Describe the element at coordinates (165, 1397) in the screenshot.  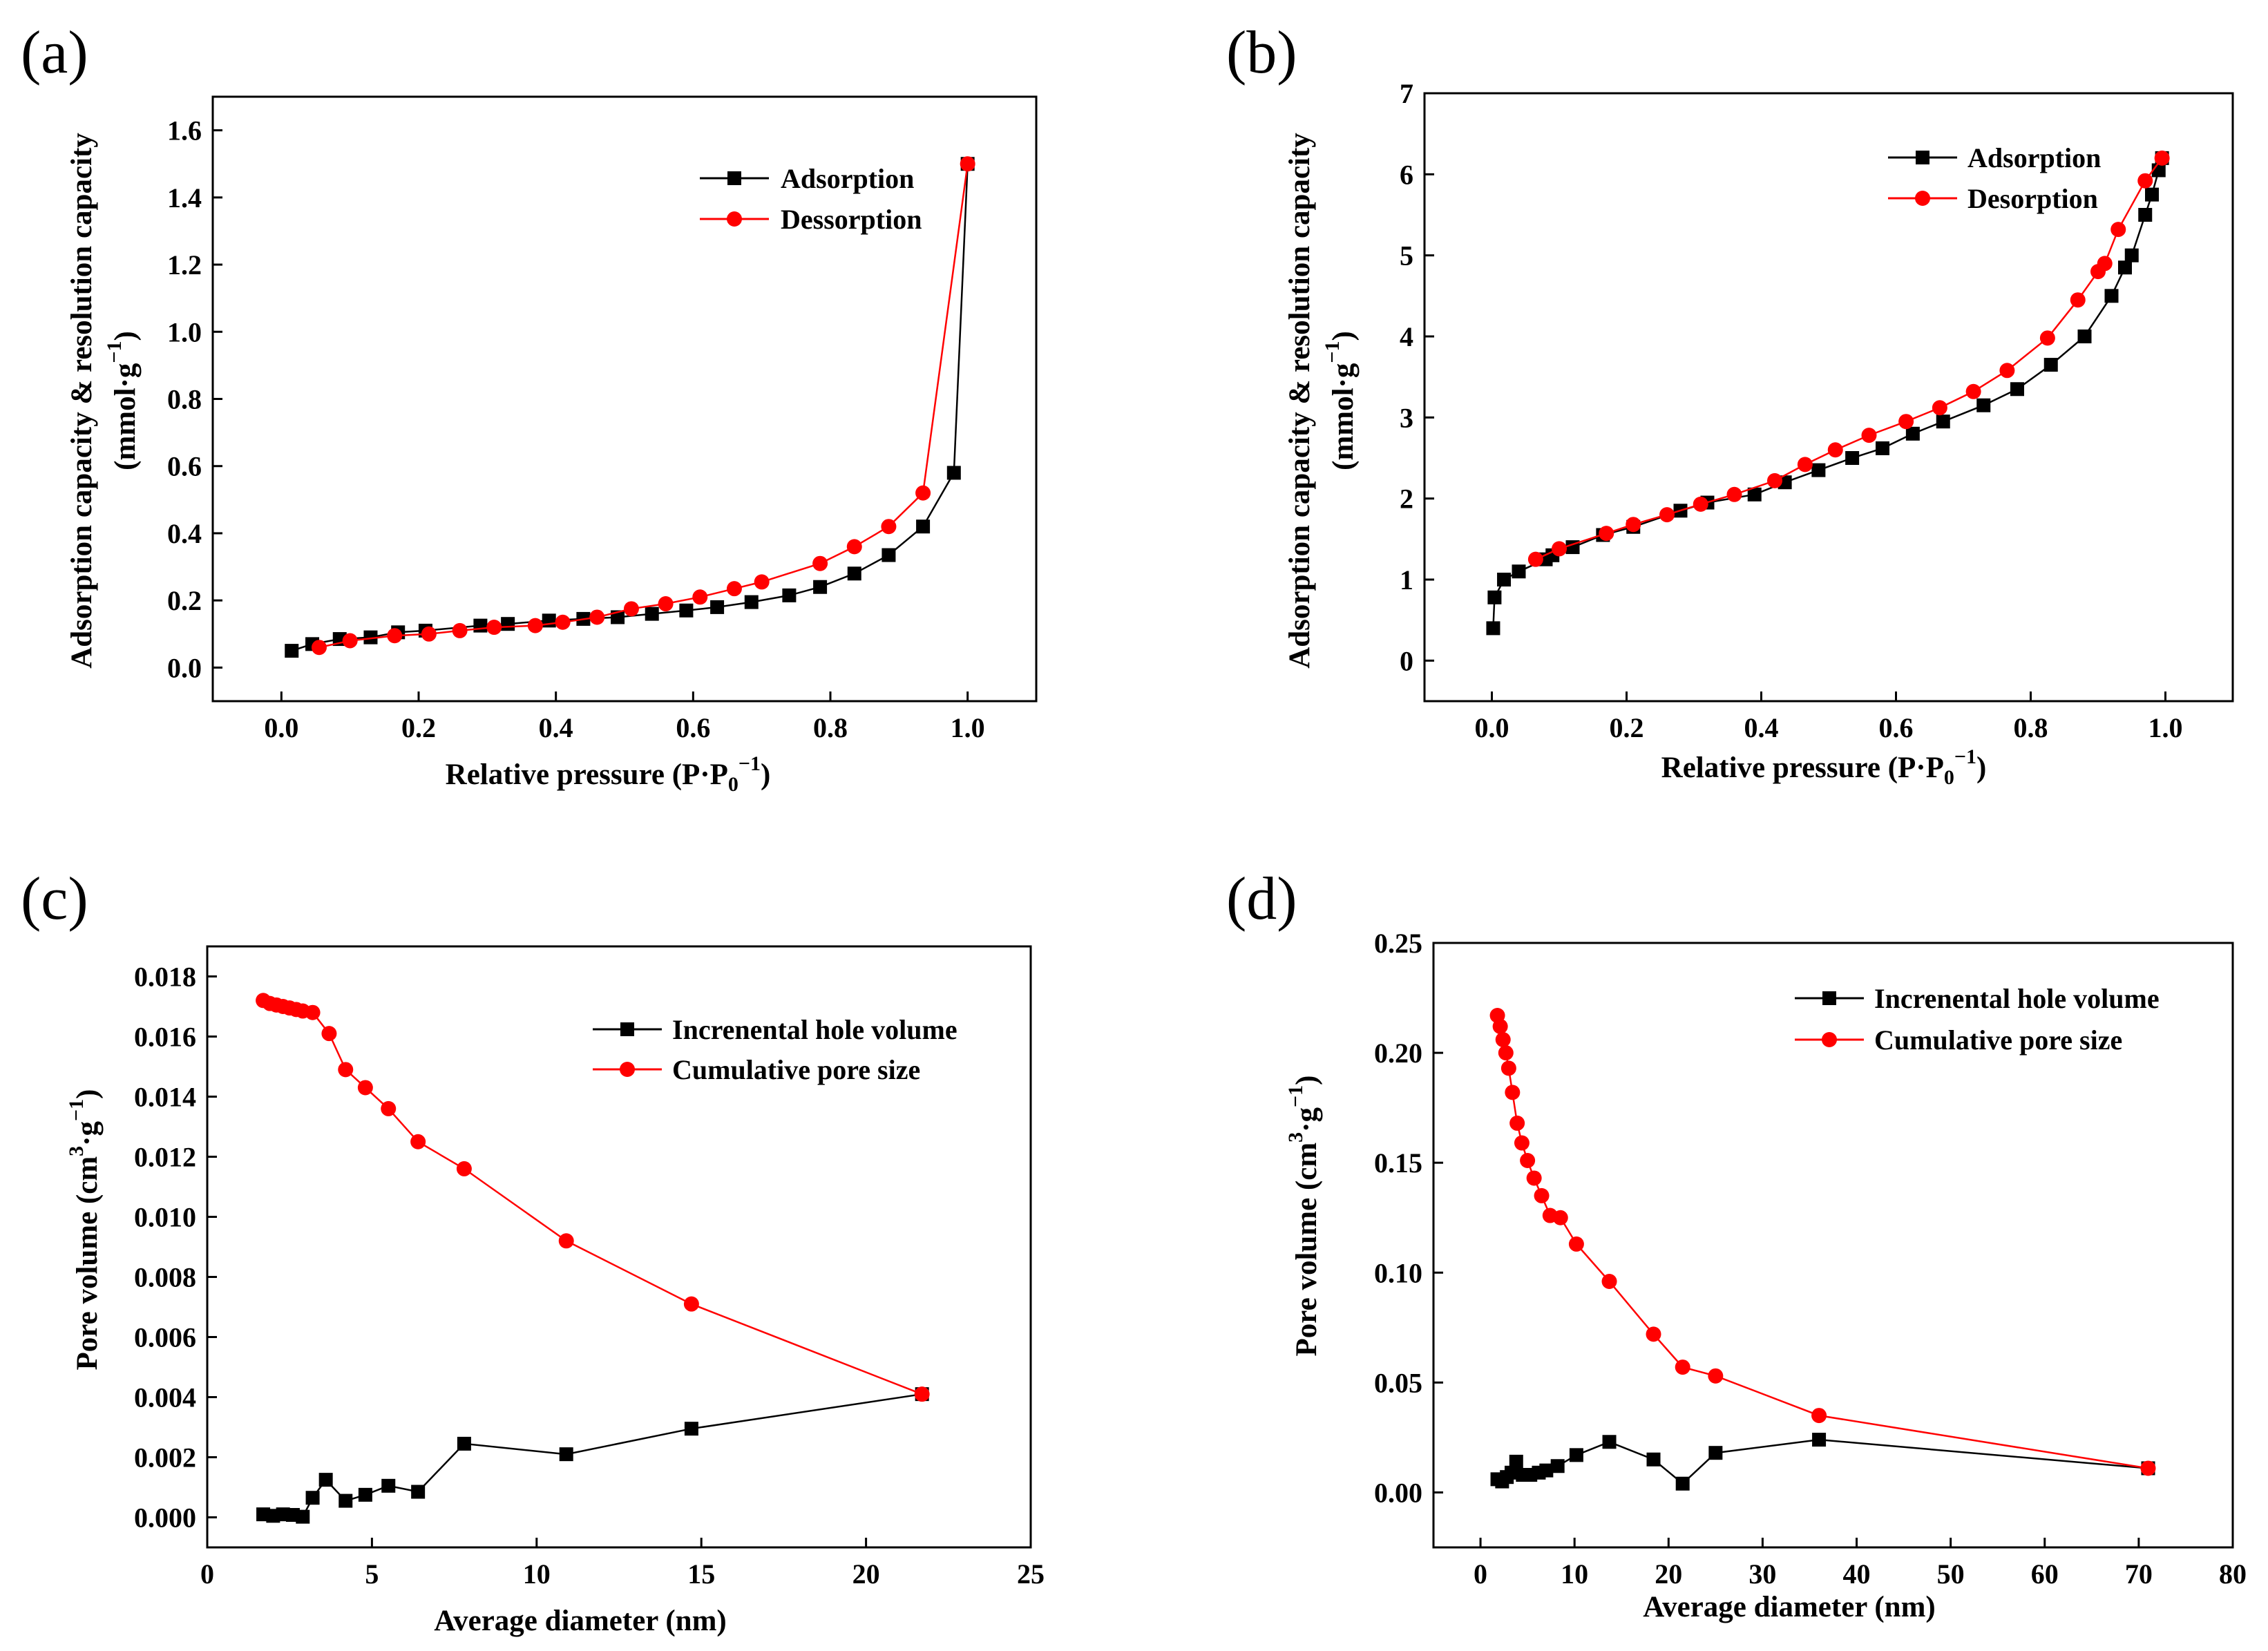
I see `y-tick-label: 0.004` at that location.